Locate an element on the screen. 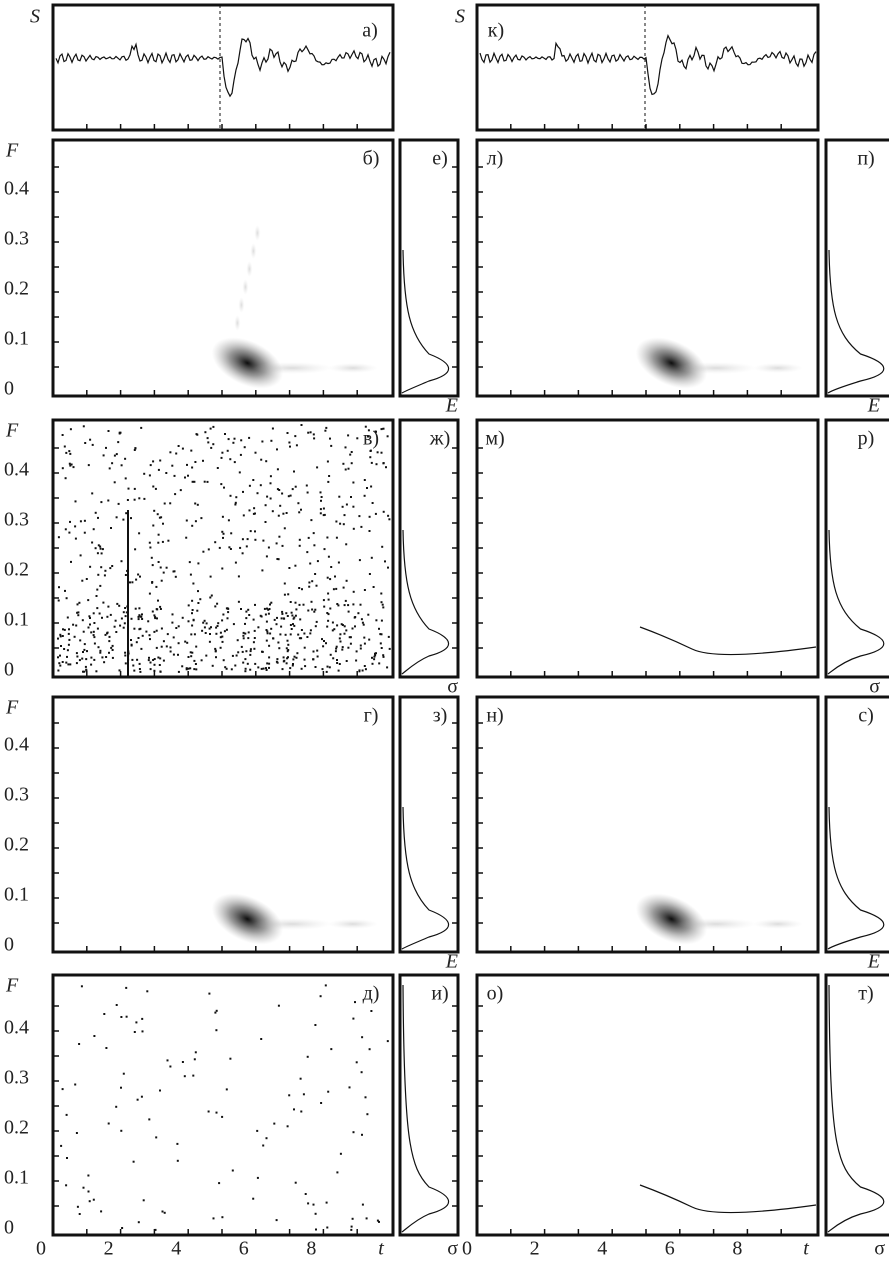 The image size is (889, 1263). axis-label: σ is located at coordinates (452, 1249).